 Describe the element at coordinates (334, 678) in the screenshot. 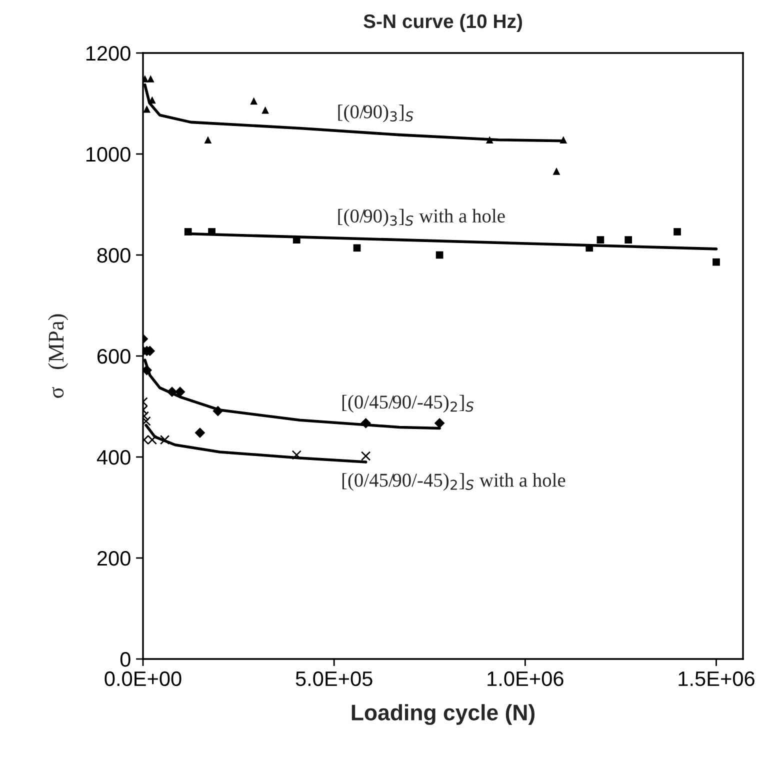

I see `x-tick-label: 5.0E+05` at that location.